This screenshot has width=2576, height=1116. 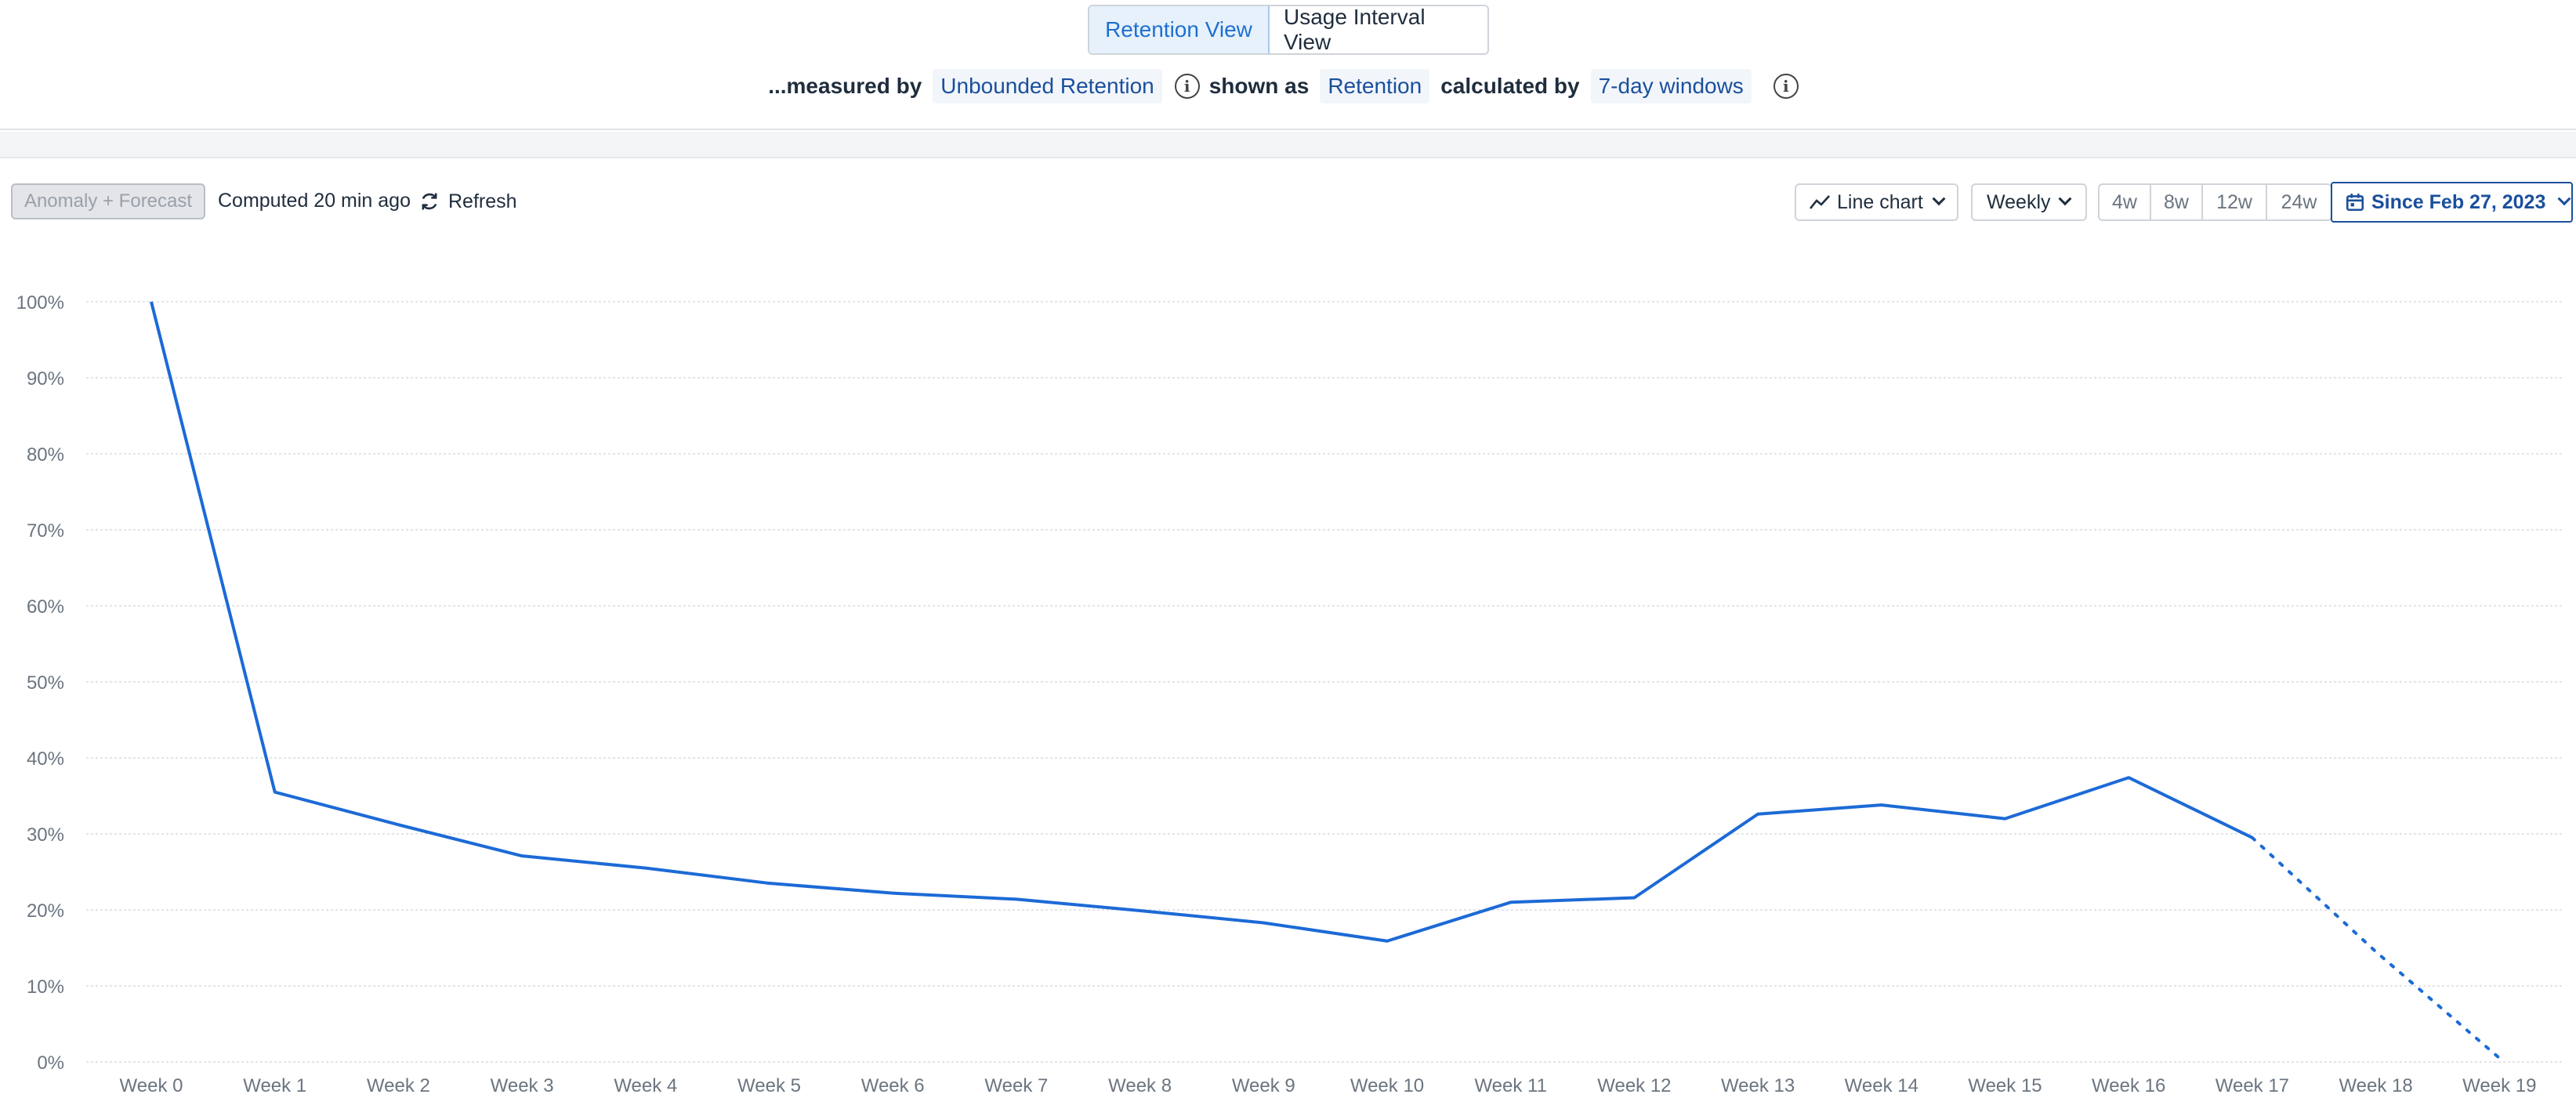 I want to click on x-tick-label: Week 6, so click(x=893, y=1085).